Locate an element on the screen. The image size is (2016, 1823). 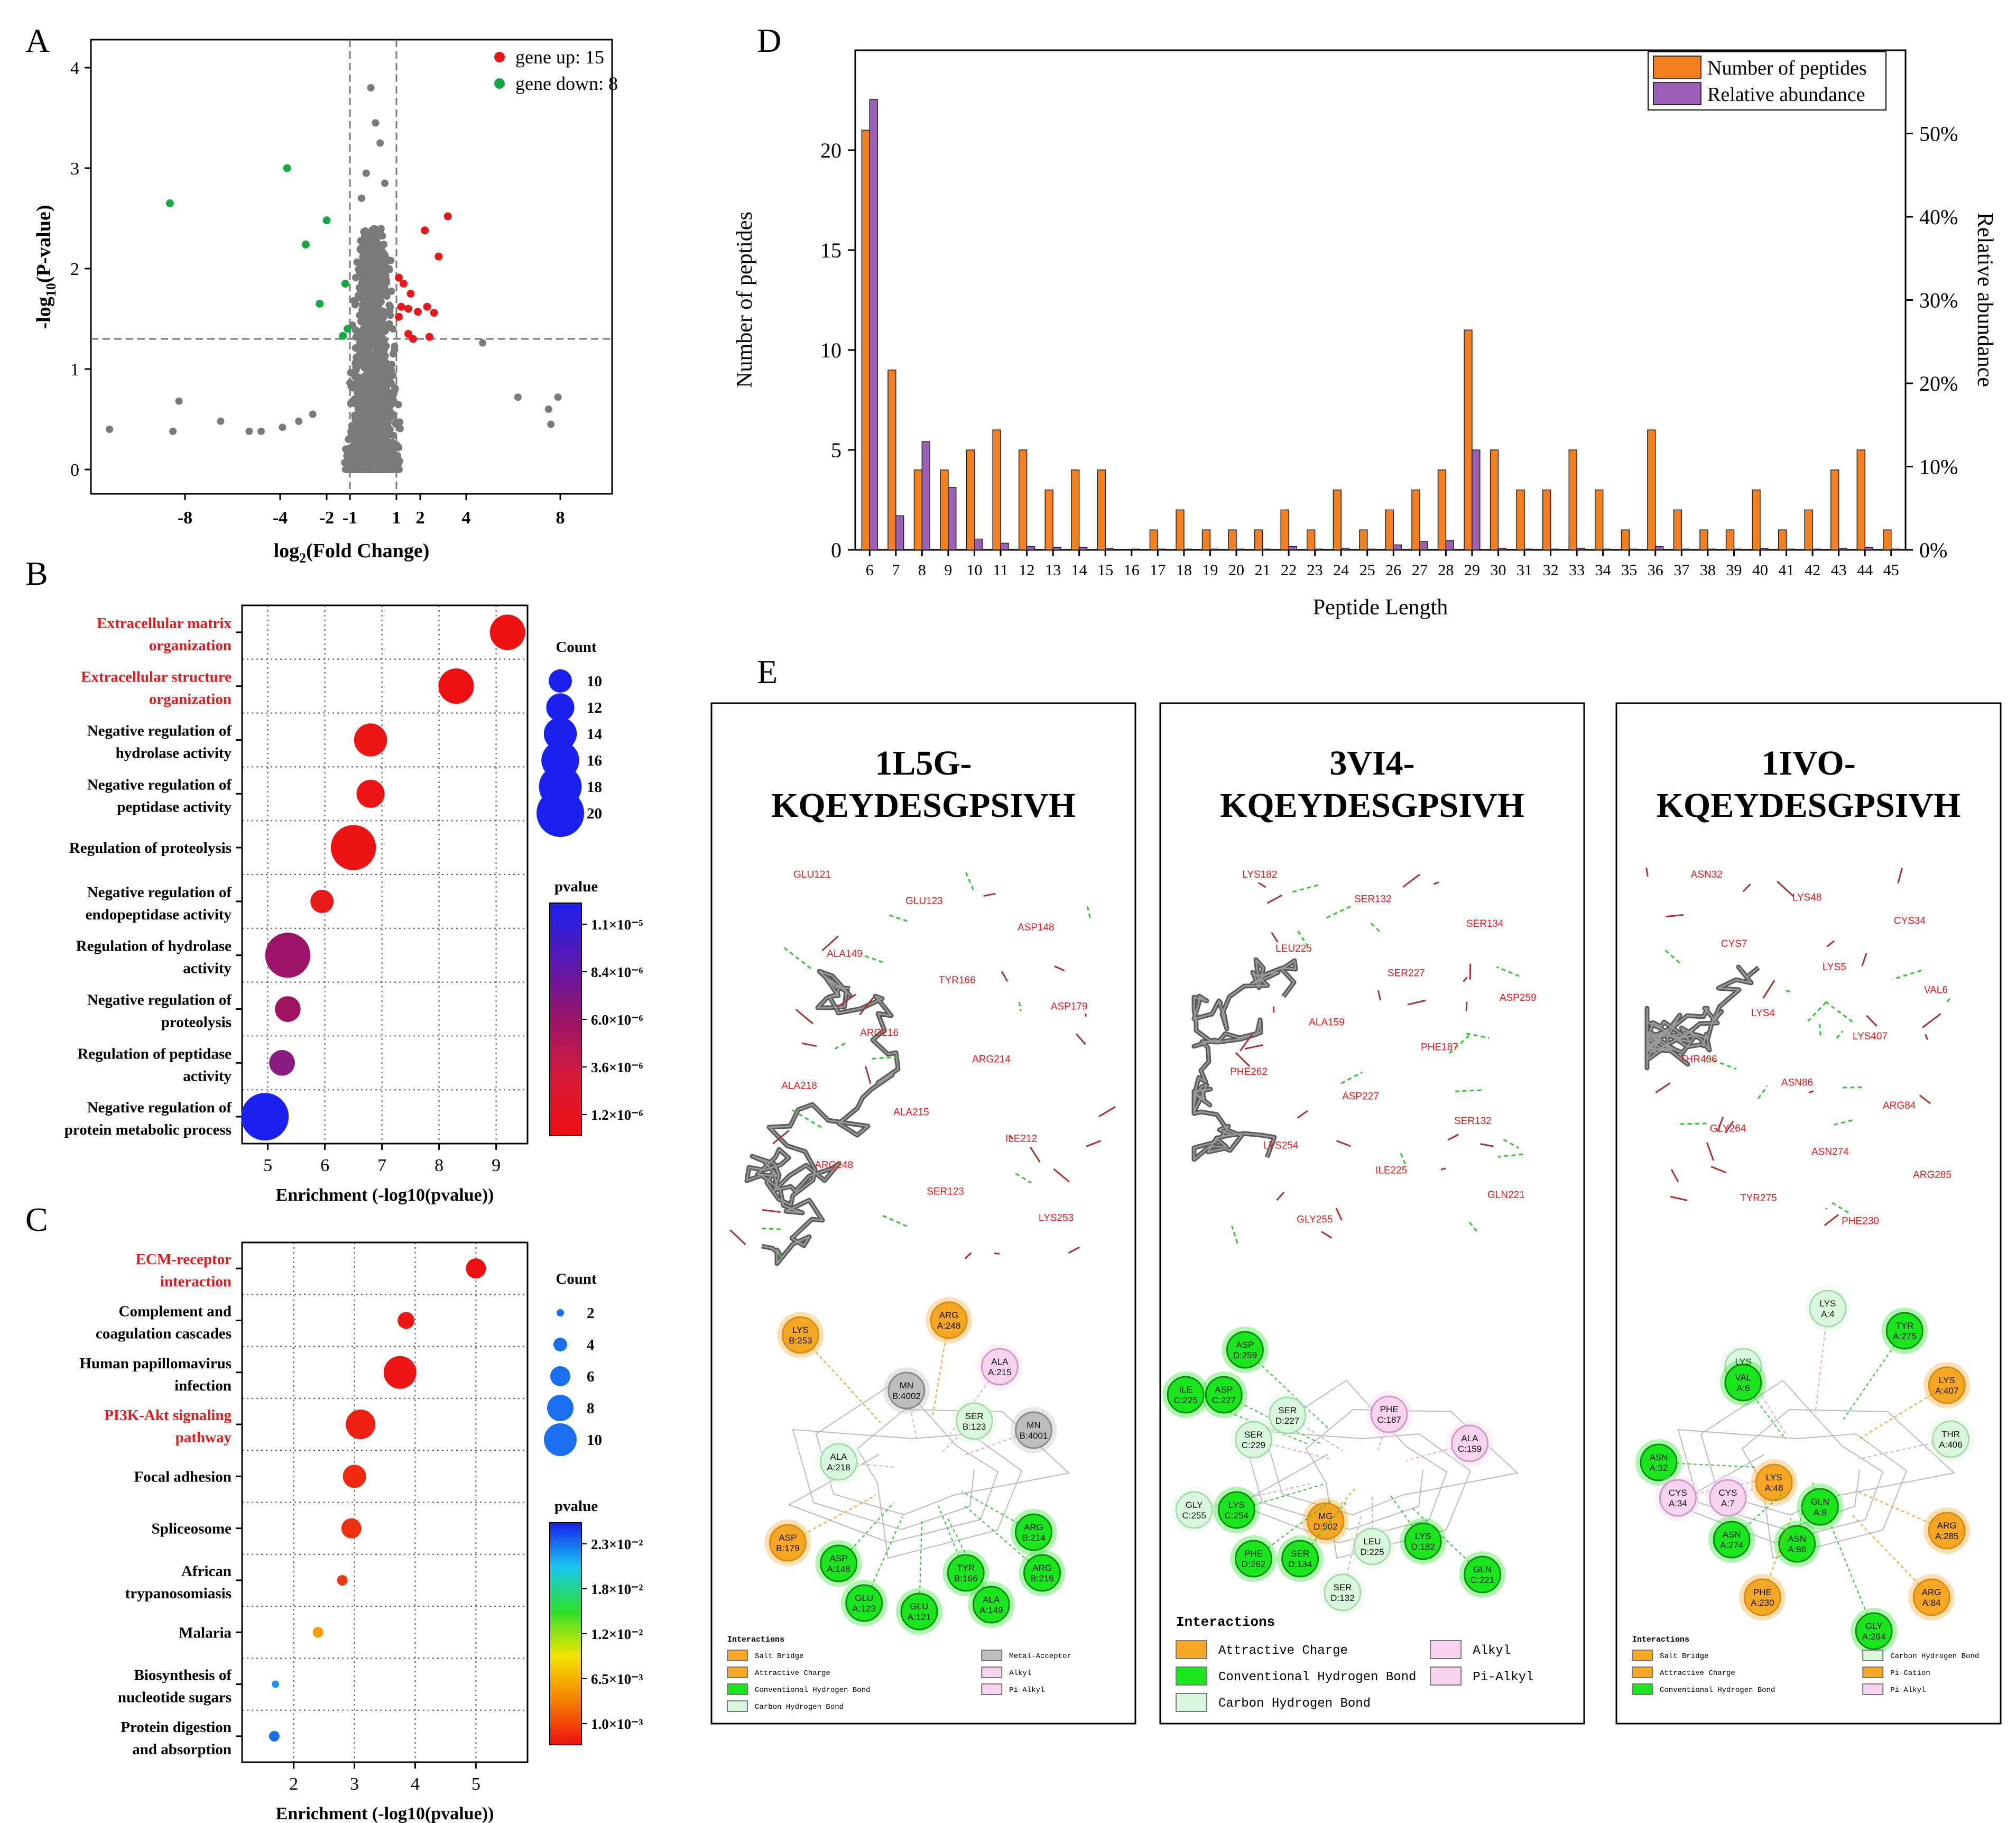
ligand-2d-skeleton is located at coordinates (929, 1469).